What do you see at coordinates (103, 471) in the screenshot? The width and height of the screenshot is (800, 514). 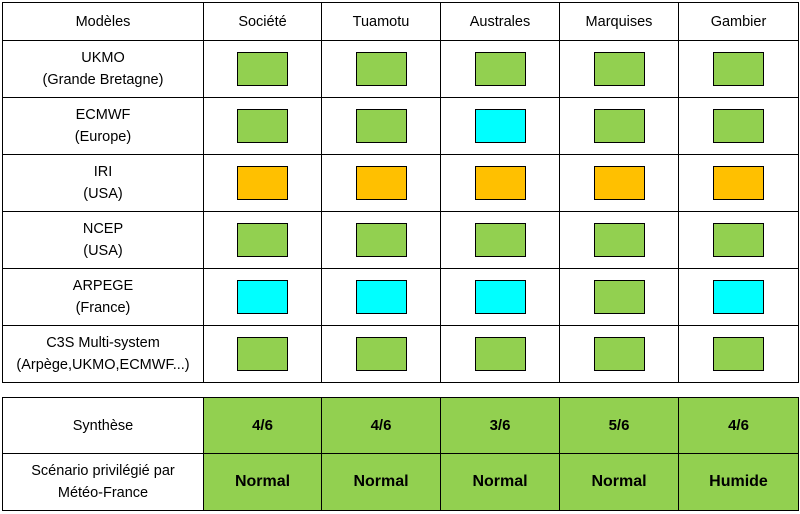 I see `scenario-label-line1: Scénario privilégié par` at bounding box center [103, 471].